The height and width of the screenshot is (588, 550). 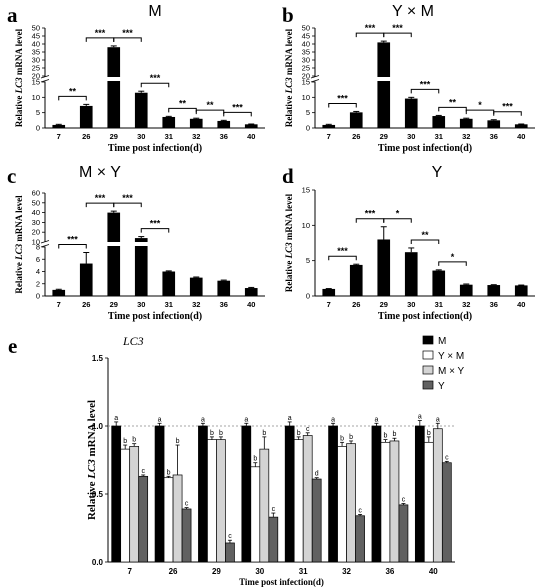 I want to click on legend-label: M, so click(x=442, y=341).